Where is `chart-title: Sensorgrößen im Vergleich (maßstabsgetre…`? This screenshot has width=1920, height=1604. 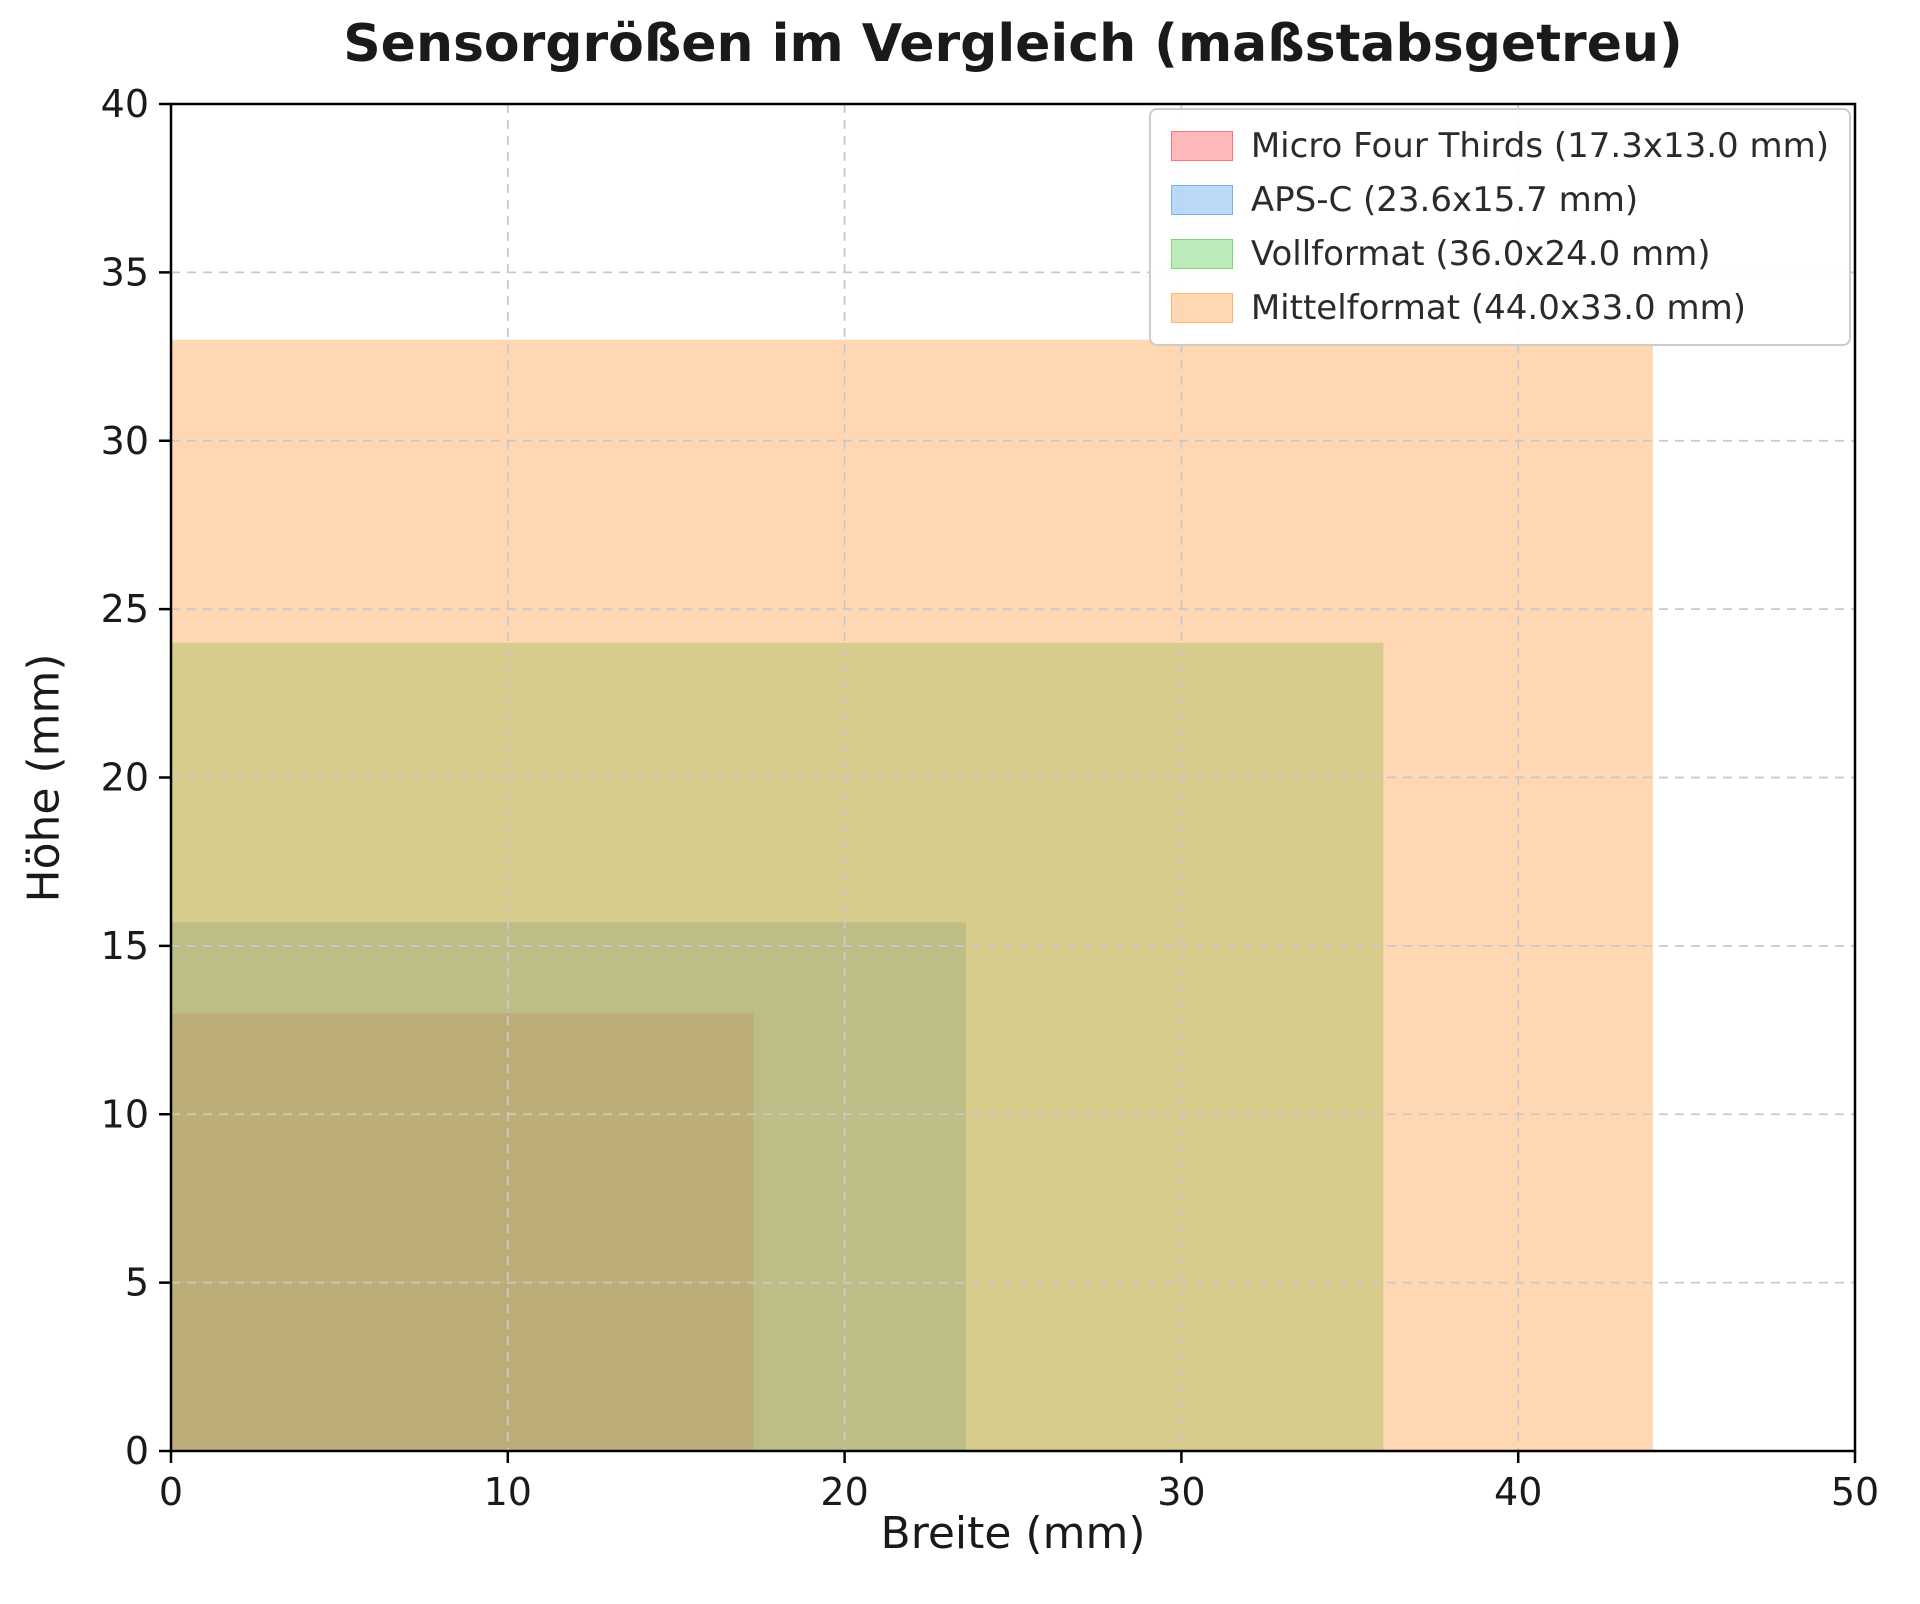
chart-title: Sensorgrößen im Vergleich (maßstabsgetre… is located at coordinates (1013, 44).